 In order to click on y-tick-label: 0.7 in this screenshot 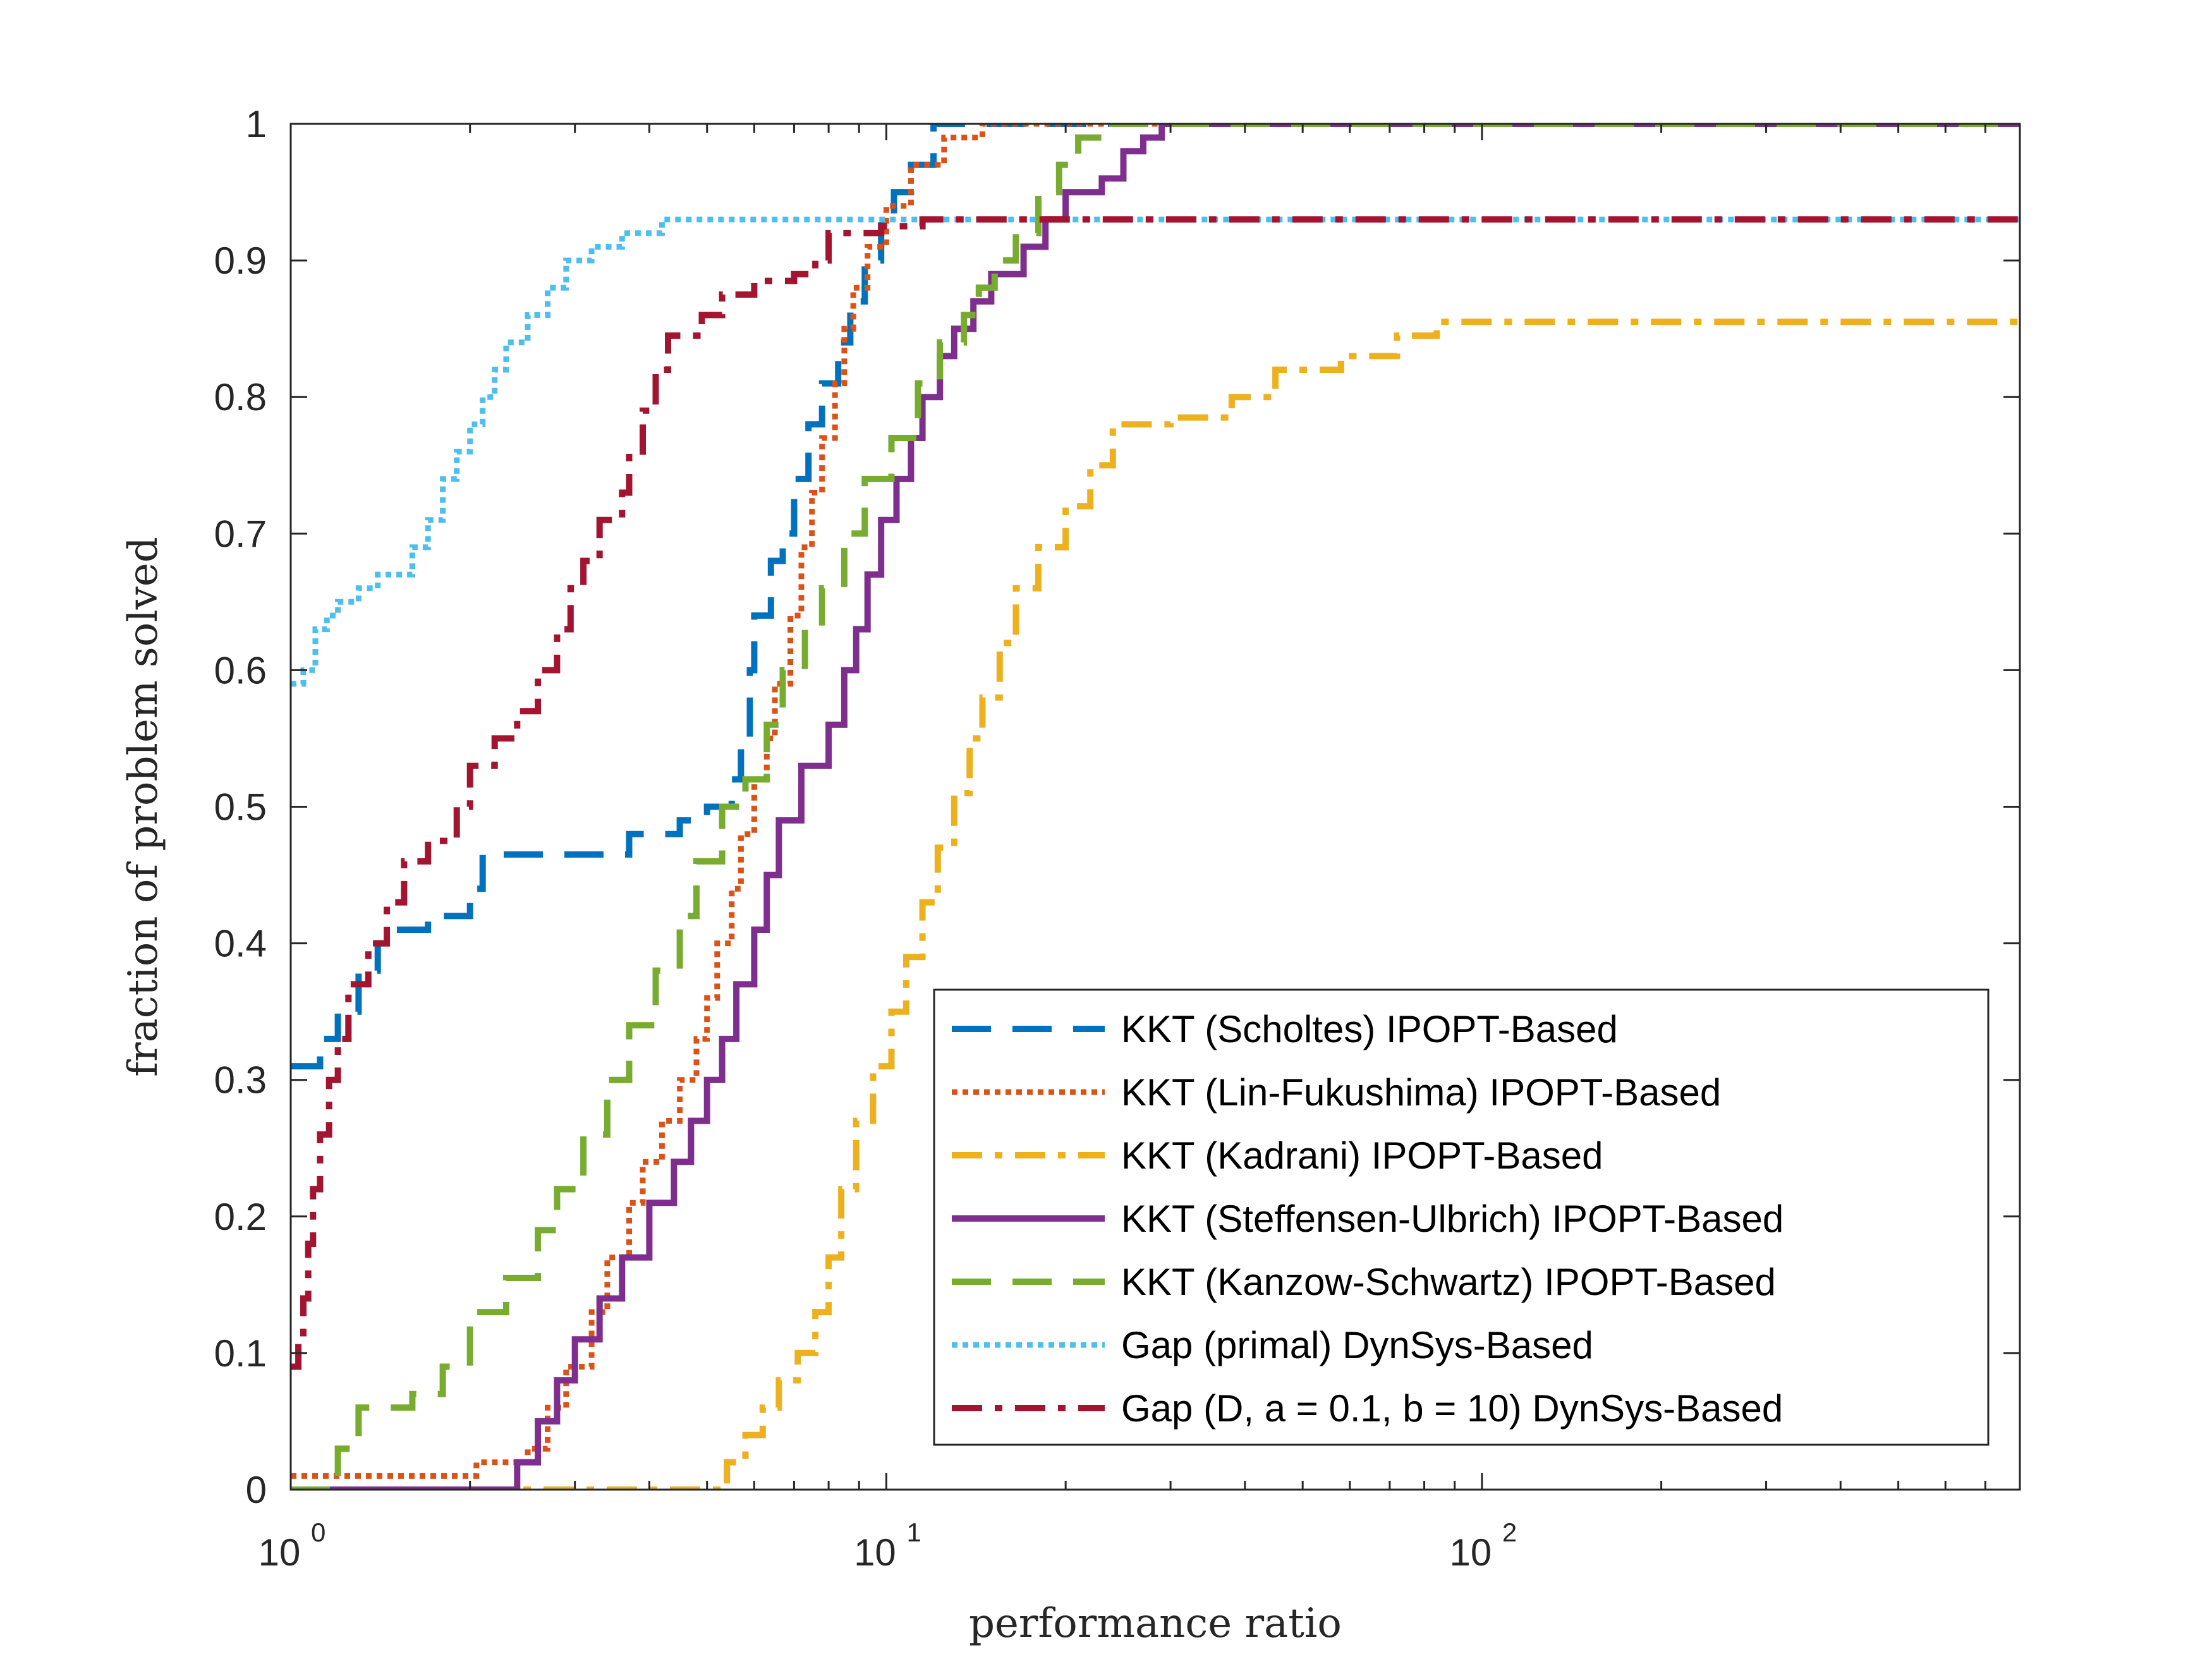, I will do `click(240, 534)`.